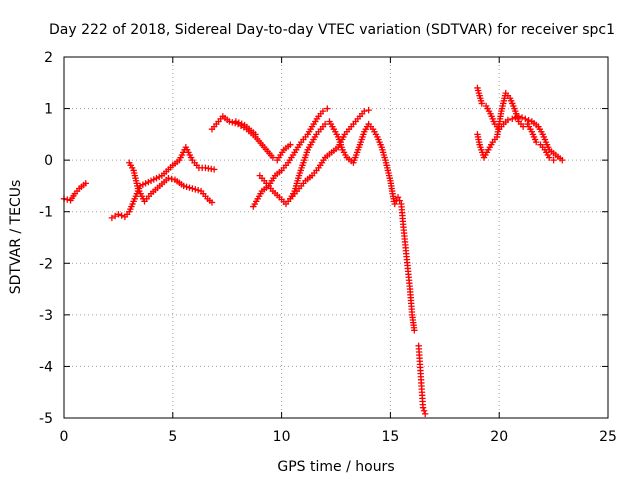 The image size is (640, 480). What do you see at coordinates (64, 437) in the screenshot?
I see `x-tick-label: 0` at bounding box center [64, 437].